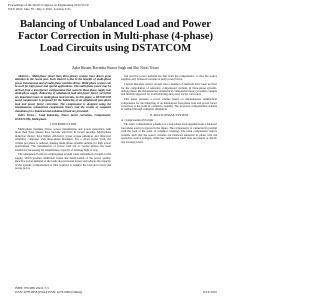 Image resolution: width=320 pixels, height=300 pixels. Describe the element at coordinates (63, 124) in the screenshot. I see `section-heading: I. INTRODUCTION` at that location.